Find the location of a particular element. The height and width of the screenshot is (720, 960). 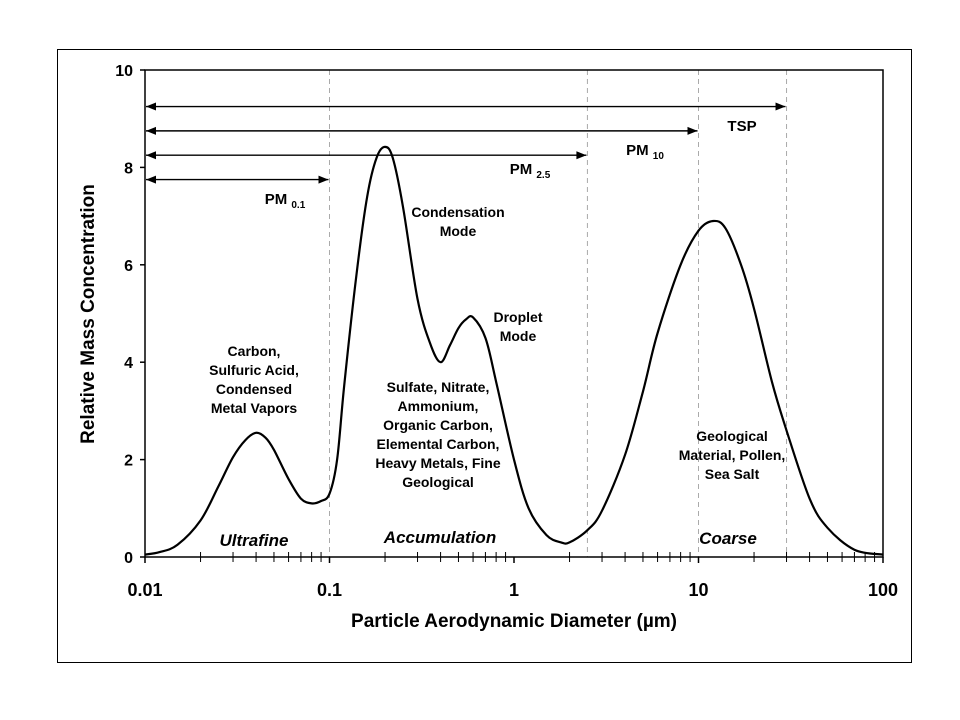

annotation-label: Droplet Mode is located at coordinates (518, 326).